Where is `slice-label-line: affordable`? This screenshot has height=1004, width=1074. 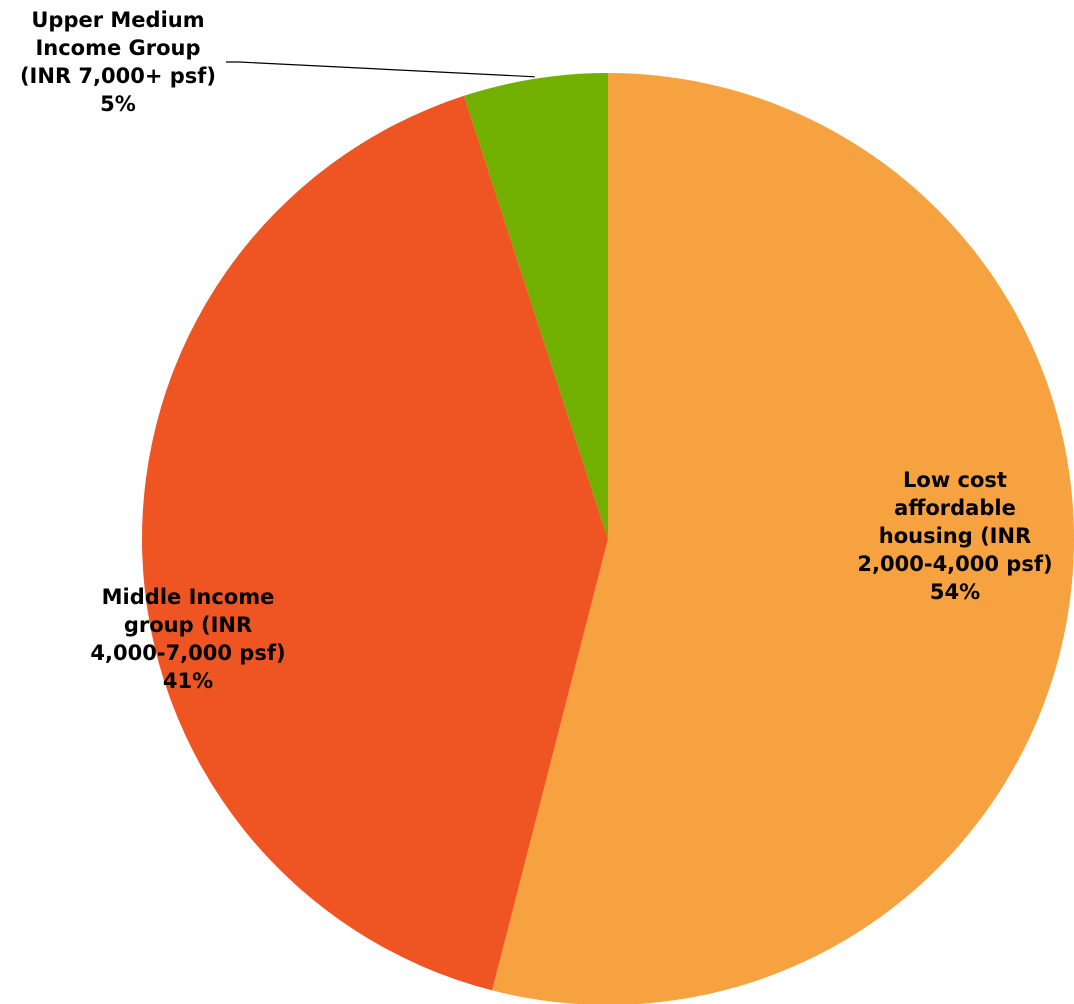
slice-label-line: affordable is located at coordinates (955, 508).